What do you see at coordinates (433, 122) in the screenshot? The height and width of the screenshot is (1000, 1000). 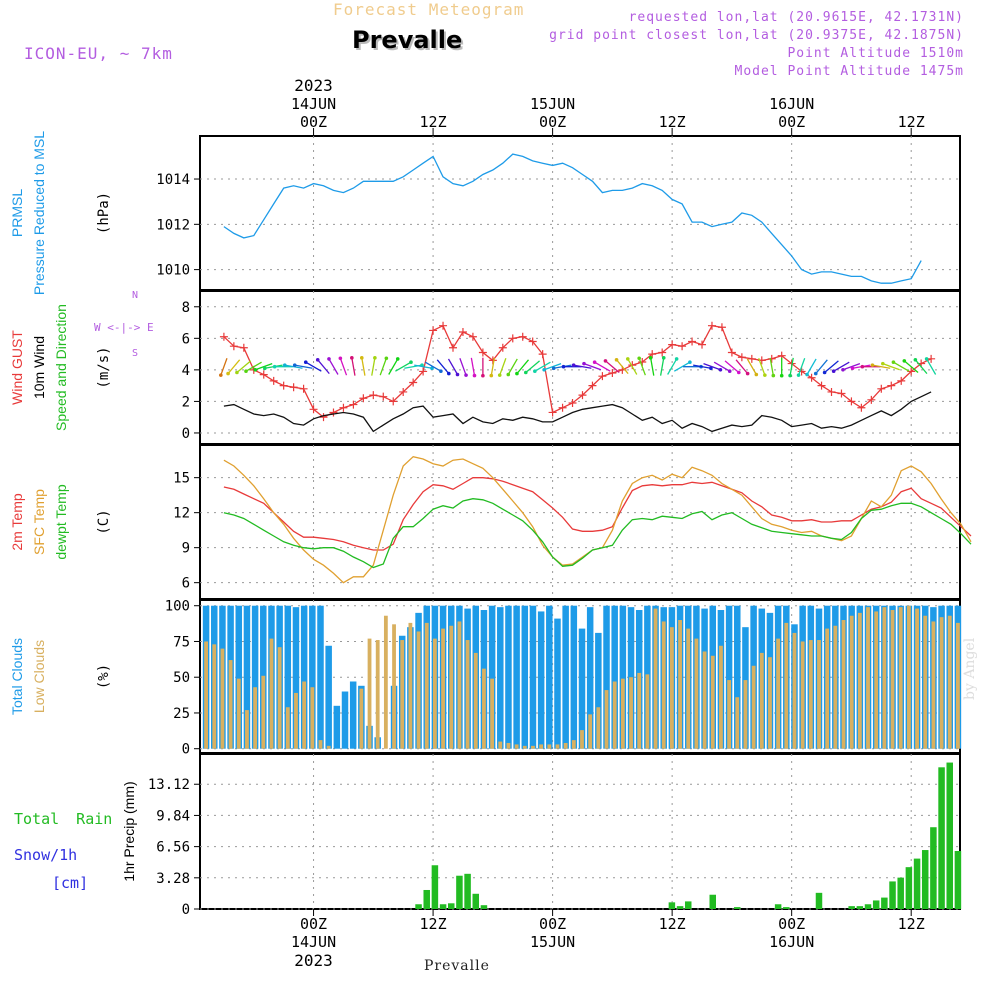 I see `top-tick-label-1: 12Z` at bounding box center [433, 122].